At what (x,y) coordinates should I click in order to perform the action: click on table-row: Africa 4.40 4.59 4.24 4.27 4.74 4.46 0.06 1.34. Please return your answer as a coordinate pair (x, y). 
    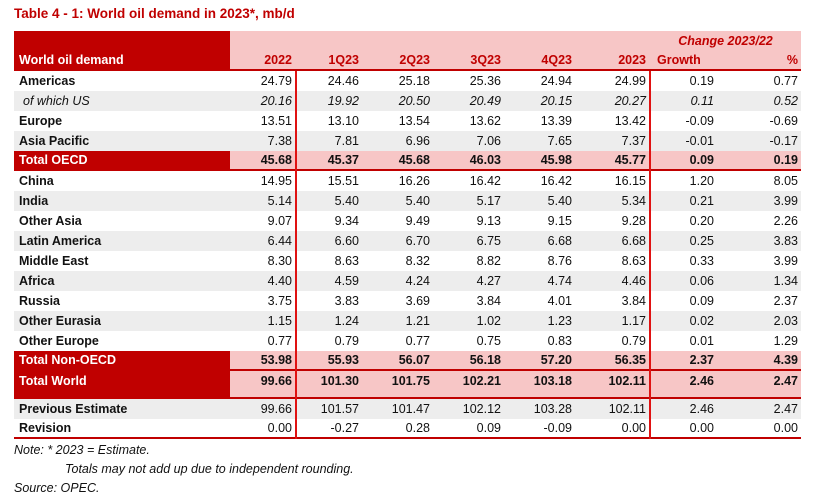
    Looking at the image, I should click on (407, 281).